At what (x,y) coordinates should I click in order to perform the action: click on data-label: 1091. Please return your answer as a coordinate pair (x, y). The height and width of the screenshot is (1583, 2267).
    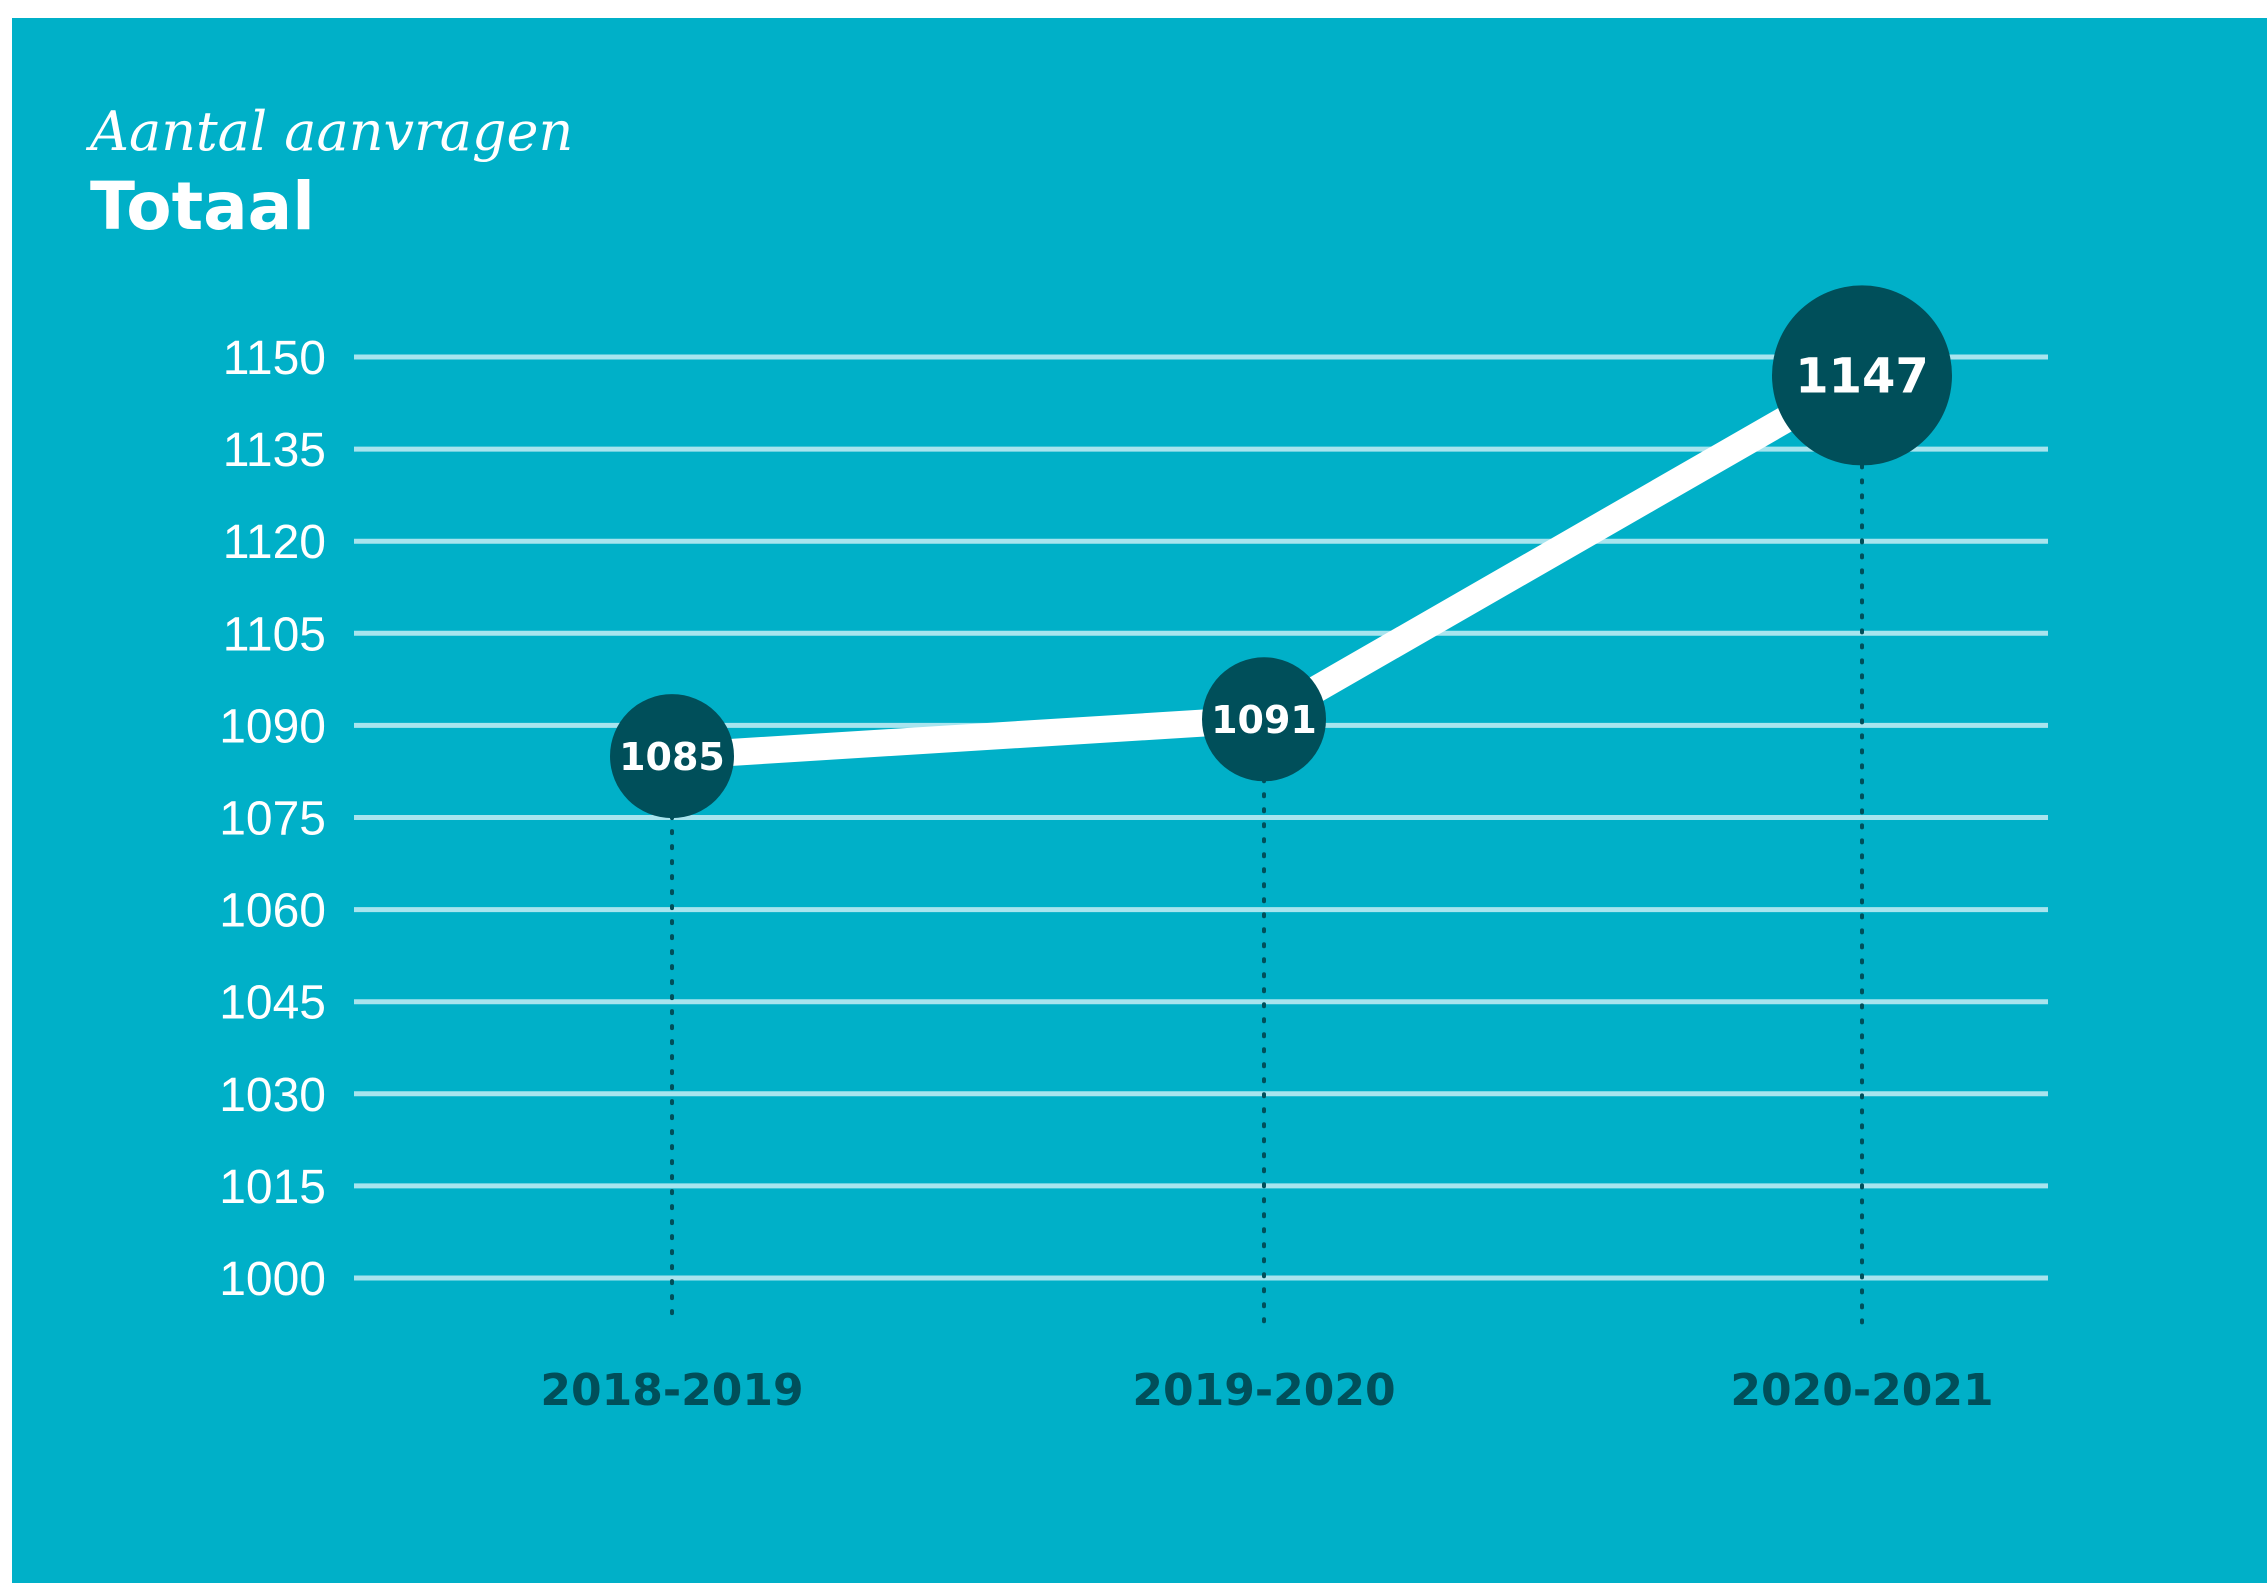
    Looking at the image, I should click on (1264, 720).